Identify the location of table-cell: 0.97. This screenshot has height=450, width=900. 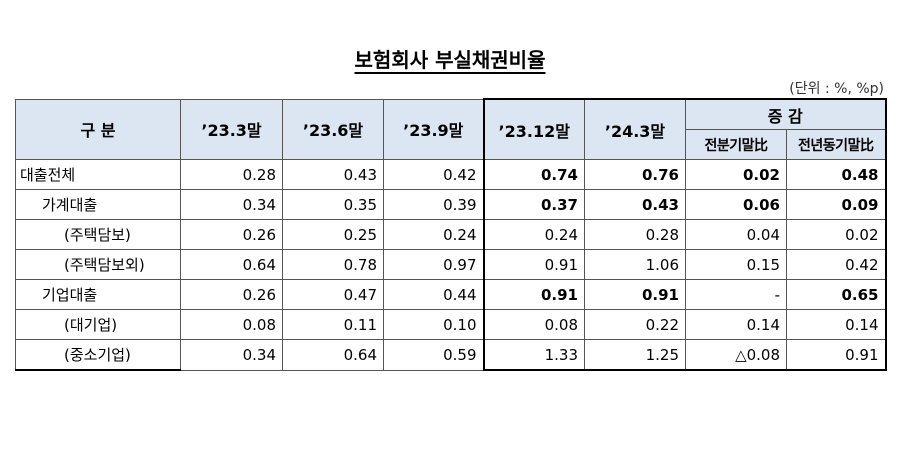
(433, 264).